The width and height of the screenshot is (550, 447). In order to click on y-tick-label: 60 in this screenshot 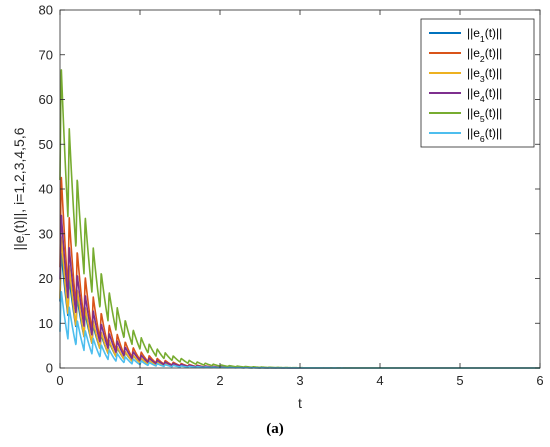, I will do `click(46, 99)`.